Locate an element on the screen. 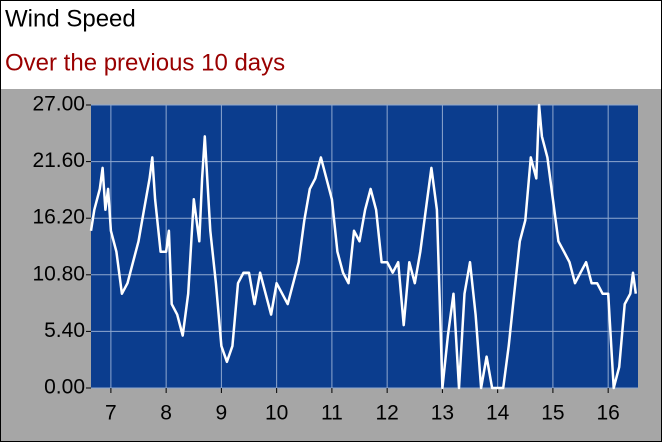 The image size is (662, 442). x-tick-label: 8 is located at coordinates (166, 413).